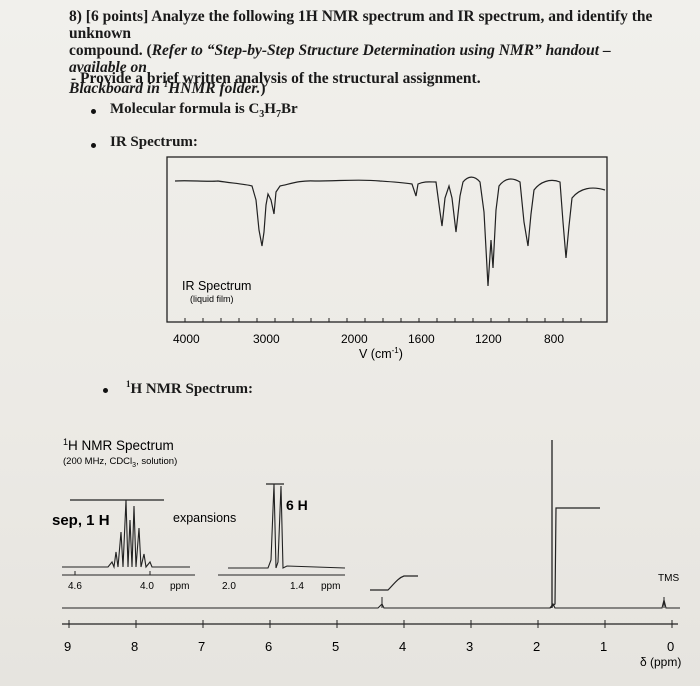  I want to click on nmr-bullet: 1H NMR Spectrum:, so click(189, 388).